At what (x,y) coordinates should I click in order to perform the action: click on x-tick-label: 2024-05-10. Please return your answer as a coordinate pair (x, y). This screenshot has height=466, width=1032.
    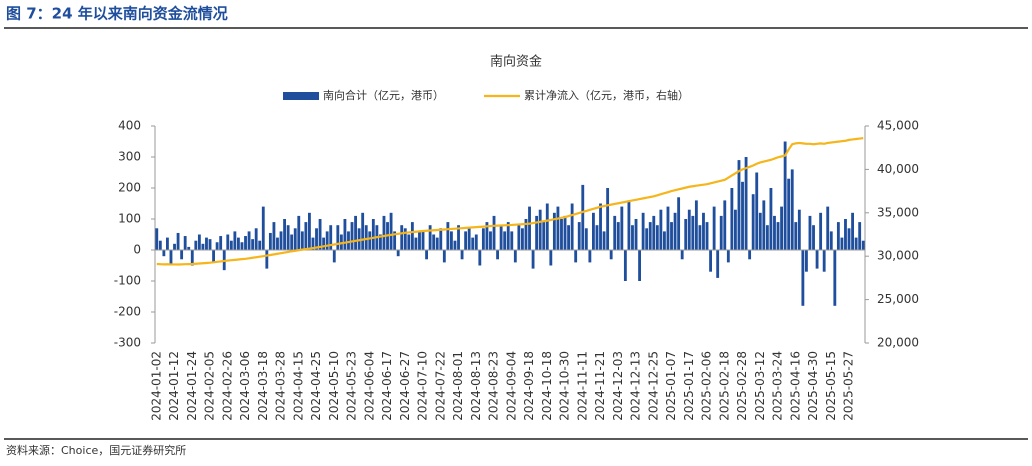
    Looking at the image, I should click on (334, 386).